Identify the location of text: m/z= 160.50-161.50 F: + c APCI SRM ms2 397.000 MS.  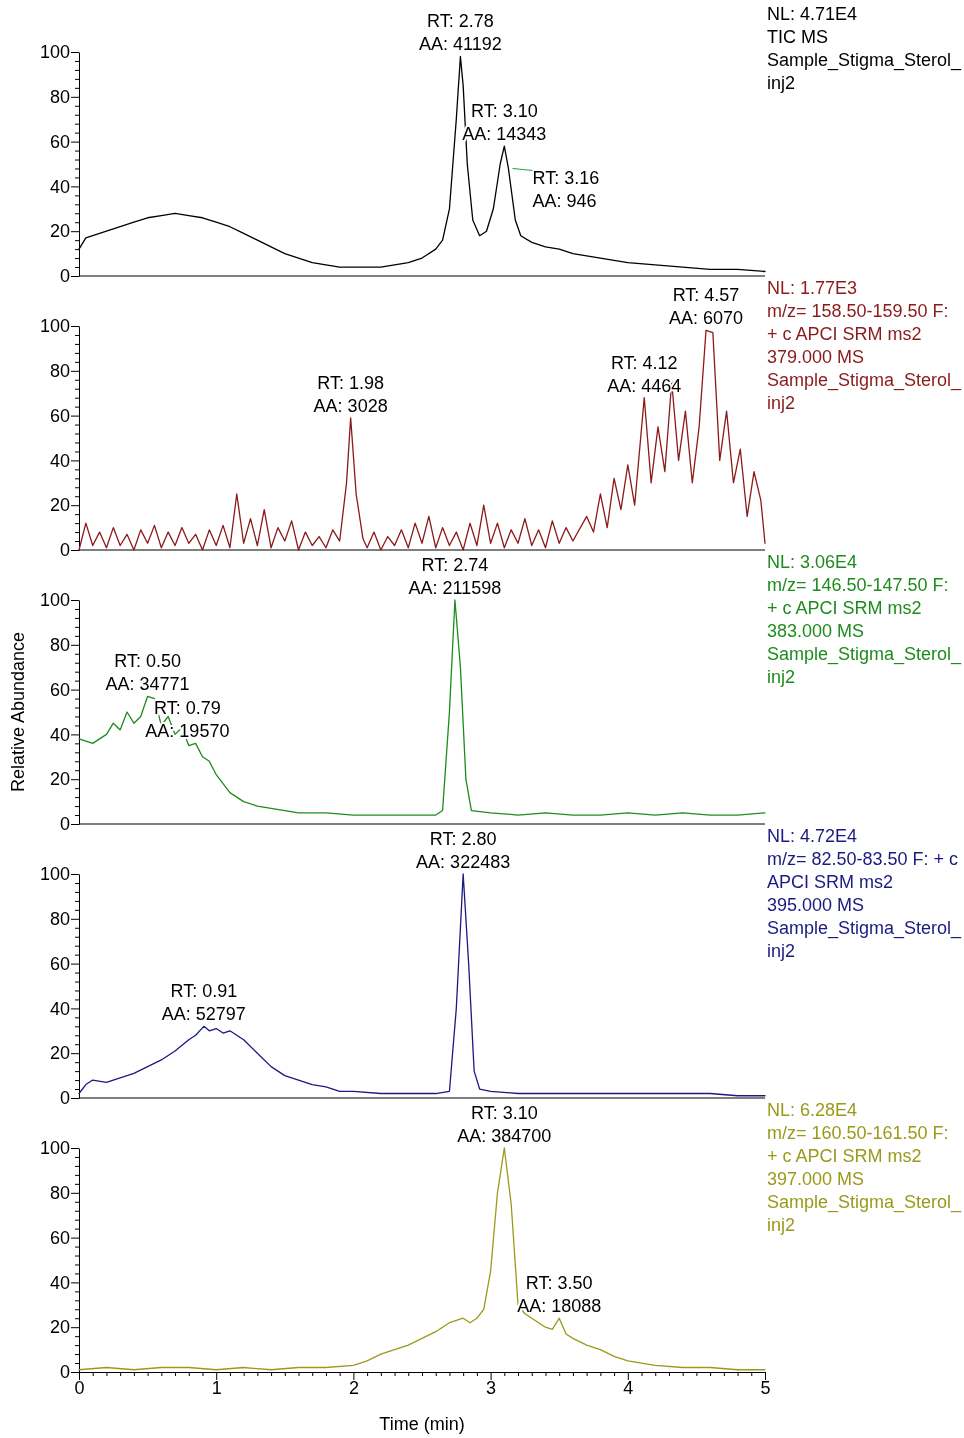
(858, 1156).